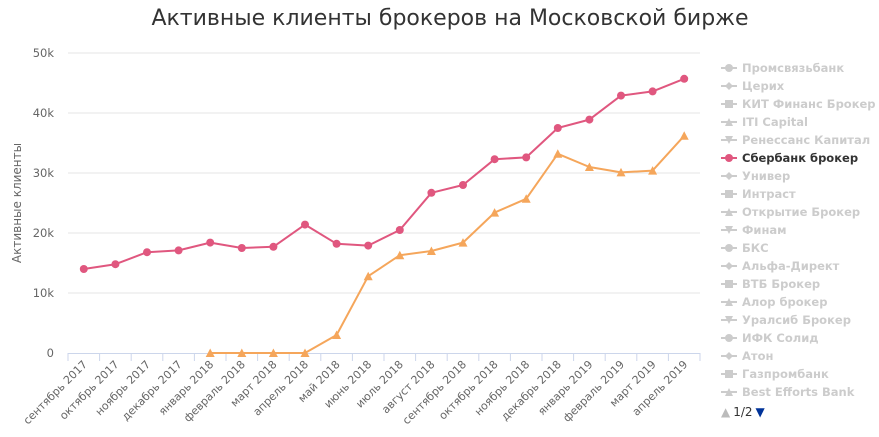 The width and height of the screenshot is (879, 437). I want to click on legend-item: ITI Capital, so click(800, 122).